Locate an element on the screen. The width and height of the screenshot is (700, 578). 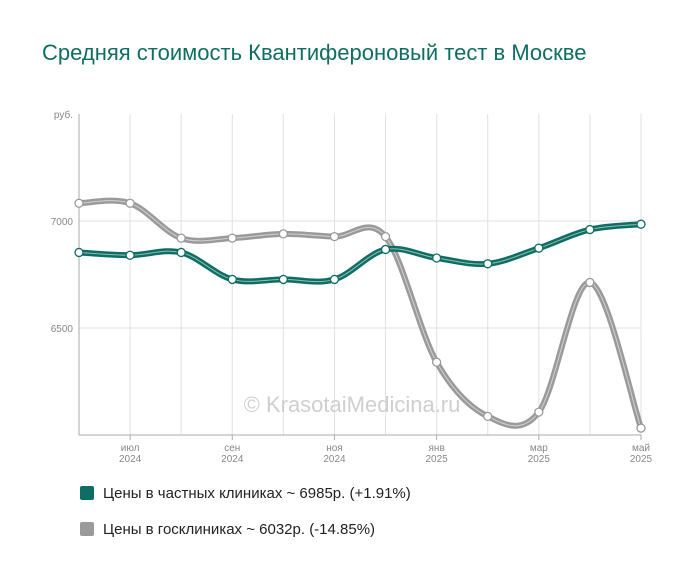
watermark: © KrasotaiMedicina.ru is located at coordinates (352, 404).